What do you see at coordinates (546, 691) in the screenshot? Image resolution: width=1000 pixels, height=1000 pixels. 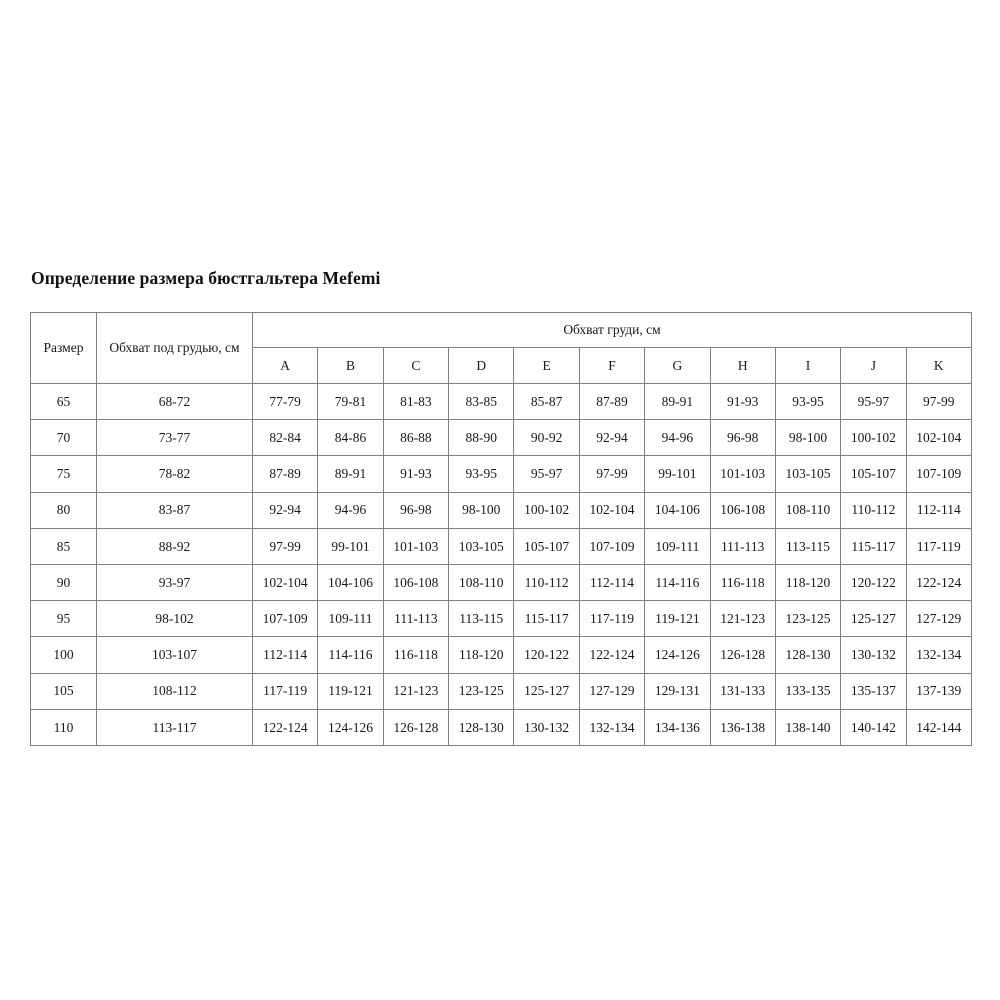 I see `cell-bust-e: 125-127` at bounding box center [546, 691].